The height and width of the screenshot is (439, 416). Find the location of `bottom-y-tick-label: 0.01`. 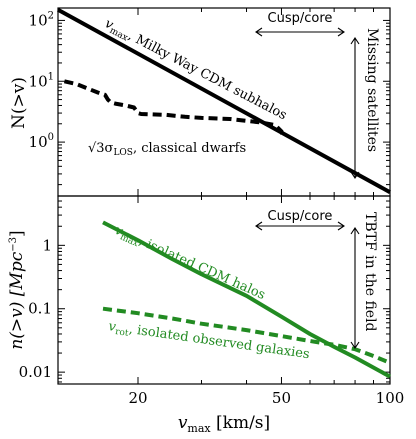

bottom-y-tick-label: 0.01 is located at coordinates (35, 372).